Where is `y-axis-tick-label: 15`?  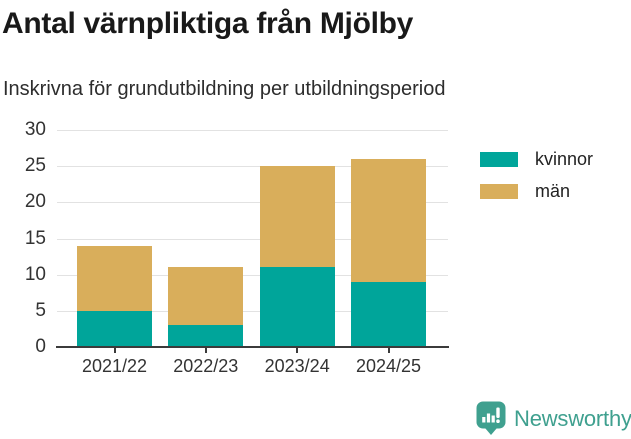 y-axis-tick-label: 15 is located at coordinates (35, 238).